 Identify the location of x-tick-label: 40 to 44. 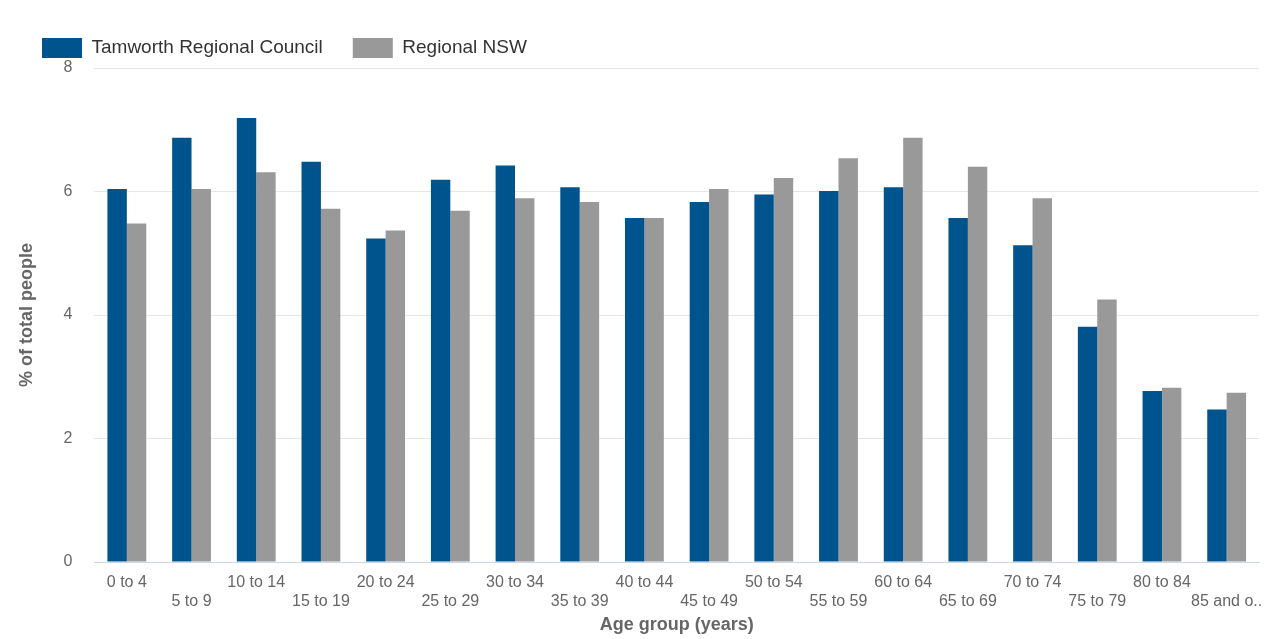
(644, 582).